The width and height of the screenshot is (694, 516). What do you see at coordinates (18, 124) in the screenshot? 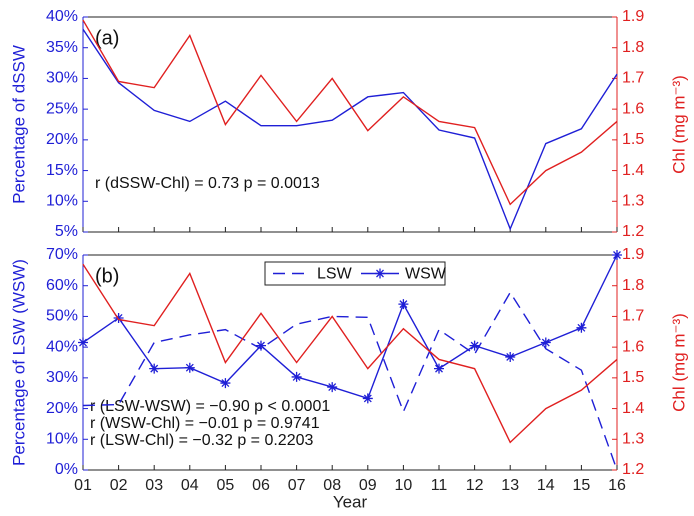
I see `y-axis-label: Percentage of dSSW` at bounding box center [18, 124].